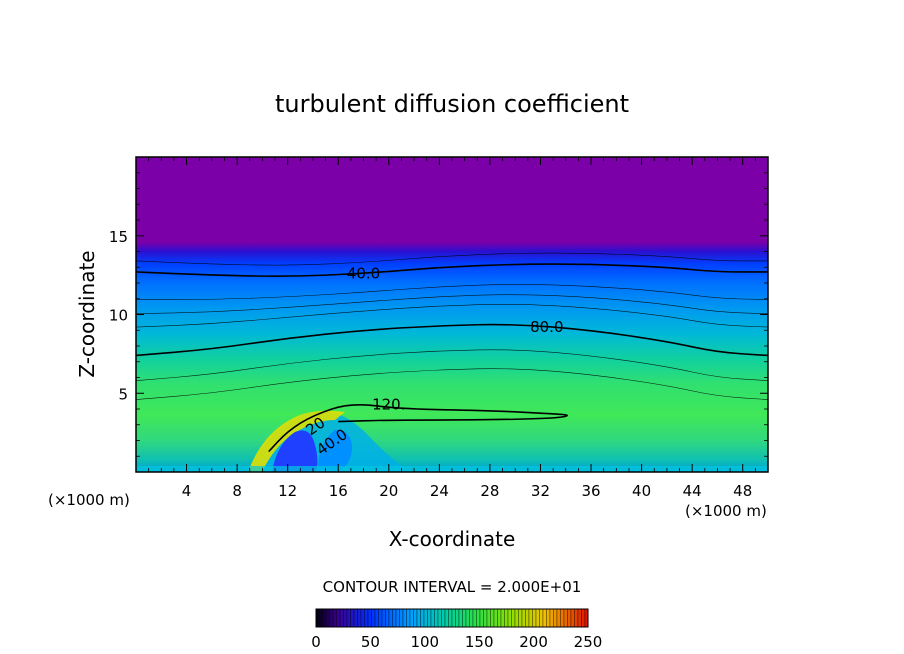  I want to click on chart-title: turbulent diffusion coefficient, so click(452, 104).